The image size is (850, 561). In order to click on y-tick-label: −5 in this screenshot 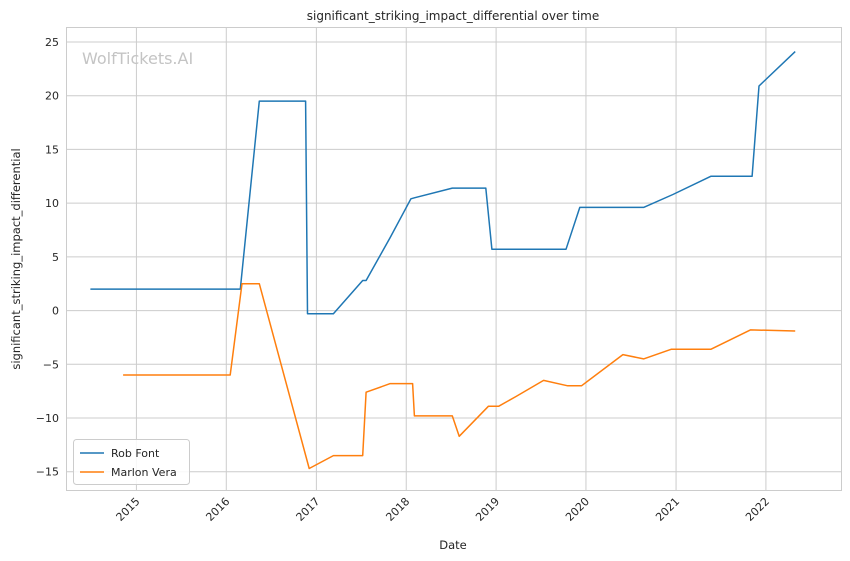, I will do `click(51, 364)`.